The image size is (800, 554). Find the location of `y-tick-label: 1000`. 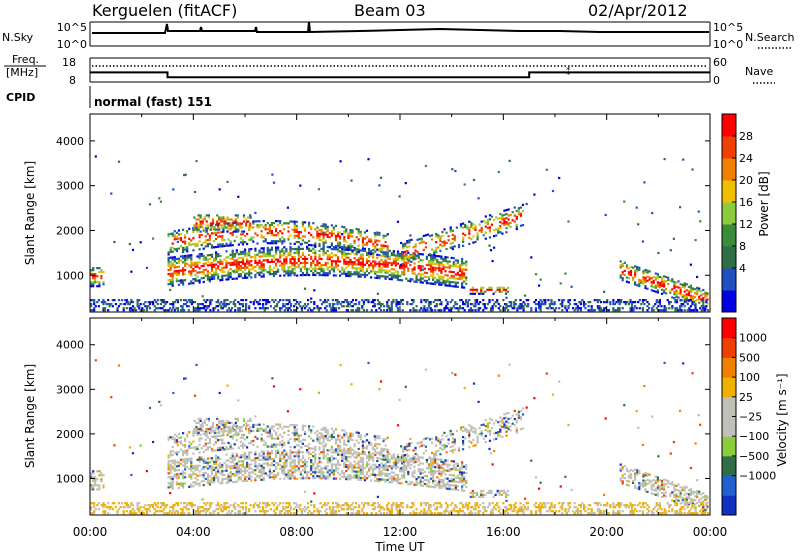

y-tick-label: 1000 is located at coordinates (70, 275).